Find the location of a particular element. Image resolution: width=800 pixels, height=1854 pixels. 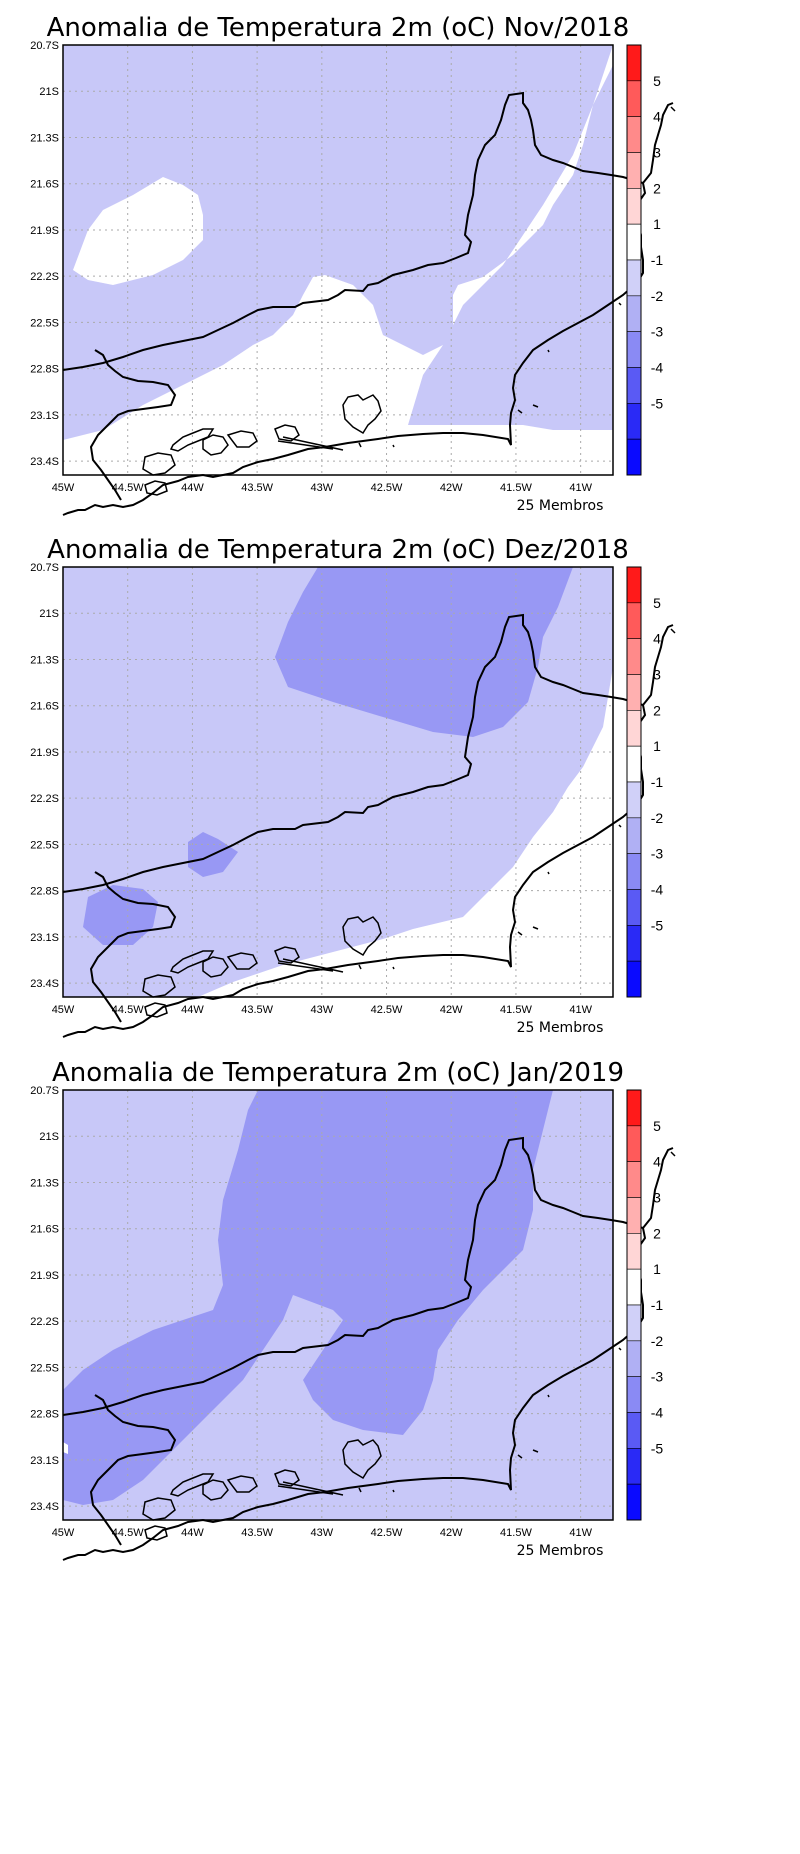

lon-tick-label: 43W is located at coordinates (322, 488).